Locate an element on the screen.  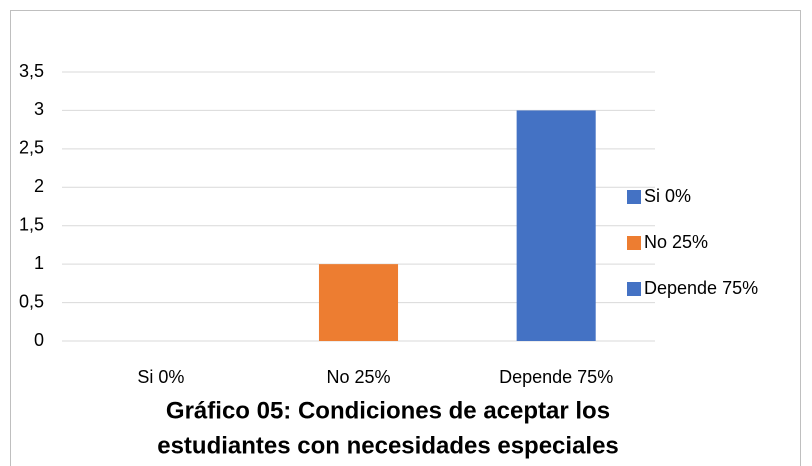
y-tick-label: 1 is located at coordinates (39, 263).